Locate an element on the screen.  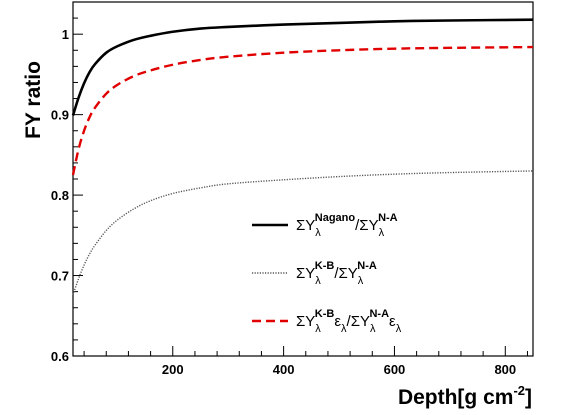
y-tick-label: 1 is located at coordinates (65, 34).